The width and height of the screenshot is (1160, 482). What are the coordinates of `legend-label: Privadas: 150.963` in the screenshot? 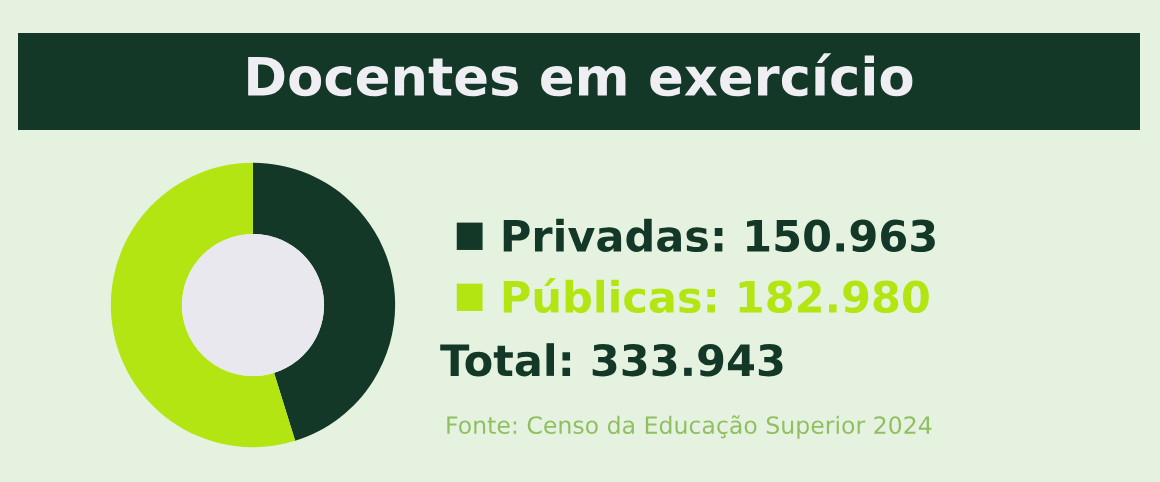 It's located at (719, 235).